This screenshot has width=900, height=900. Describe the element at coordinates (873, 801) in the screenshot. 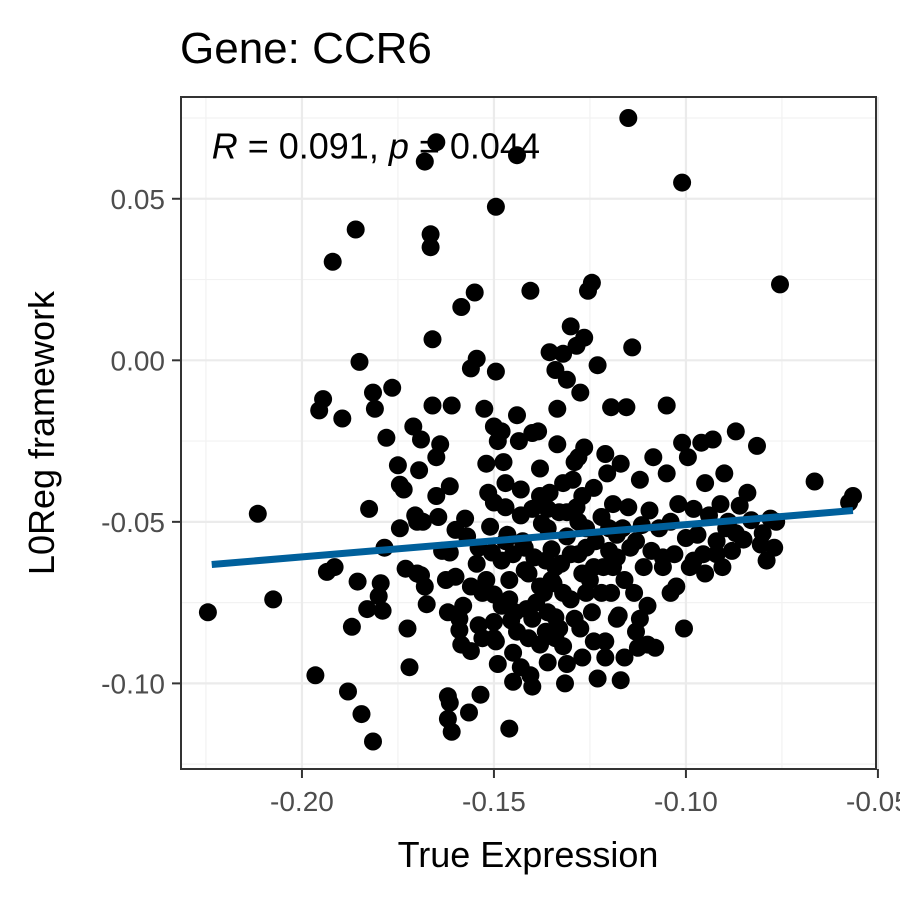

I see `x-tick-label-3: -0.05` at that location.